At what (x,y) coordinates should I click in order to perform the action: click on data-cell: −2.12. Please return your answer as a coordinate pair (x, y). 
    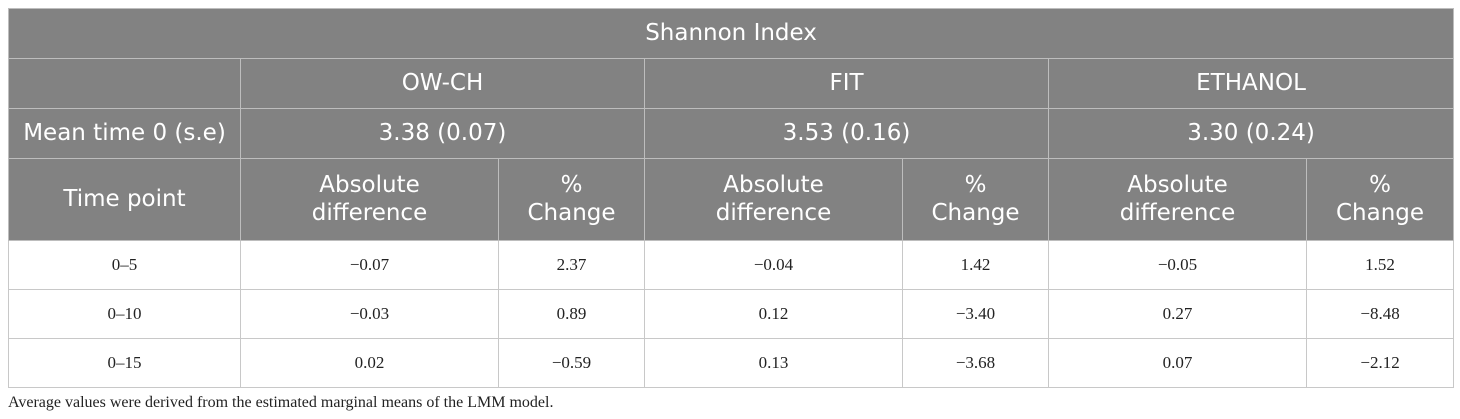
    Looking at the image, I should click on (1380, 363).